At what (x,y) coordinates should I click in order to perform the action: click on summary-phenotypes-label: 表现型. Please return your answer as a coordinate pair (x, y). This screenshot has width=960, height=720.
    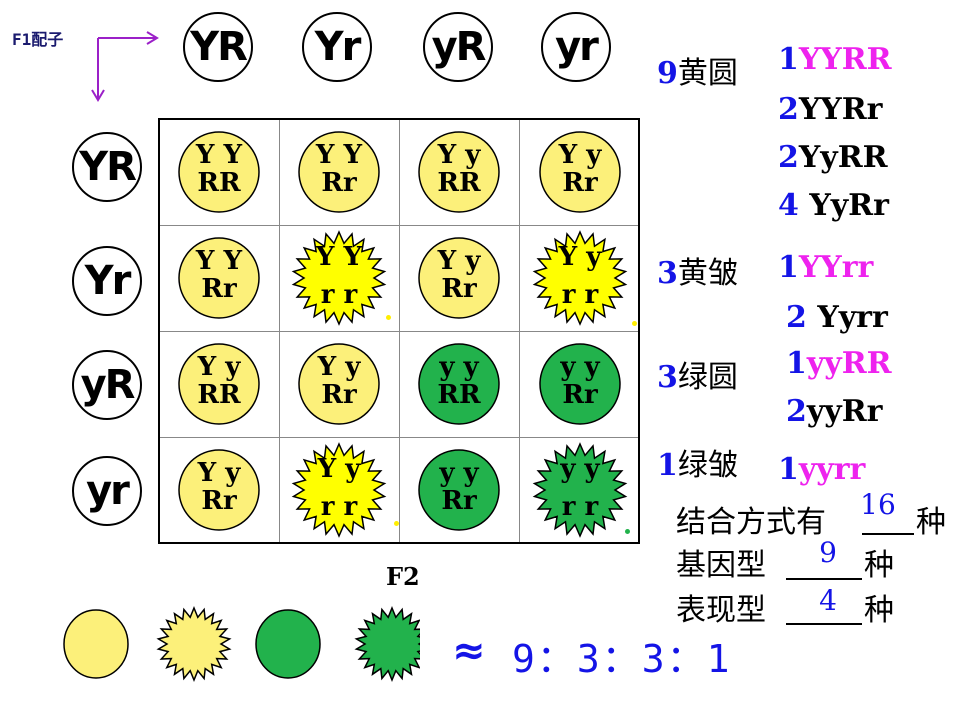
    Looking at the image, I should click on (721, 610).